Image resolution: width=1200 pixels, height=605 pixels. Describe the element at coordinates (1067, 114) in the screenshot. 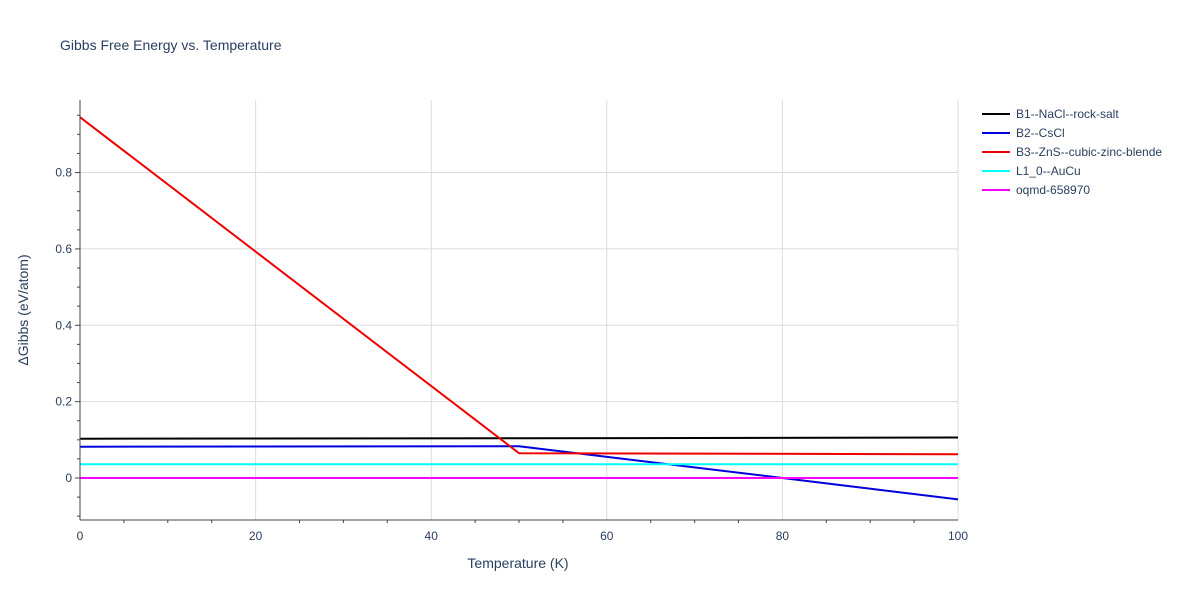

I see `legend-label: B1--NaCl--rock-salt` at that location.